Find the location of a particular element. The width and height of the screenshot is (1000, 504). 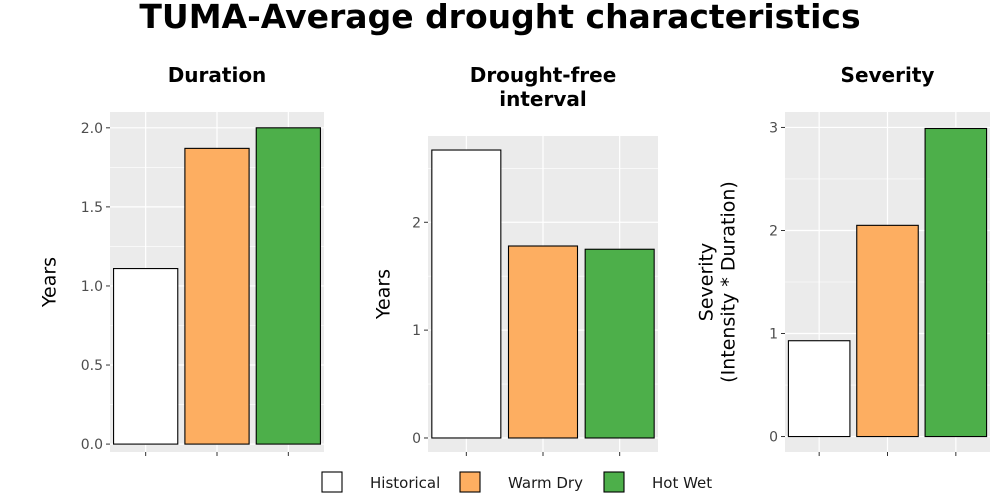

legend-label: Historical is located at coordinates (405, 483).